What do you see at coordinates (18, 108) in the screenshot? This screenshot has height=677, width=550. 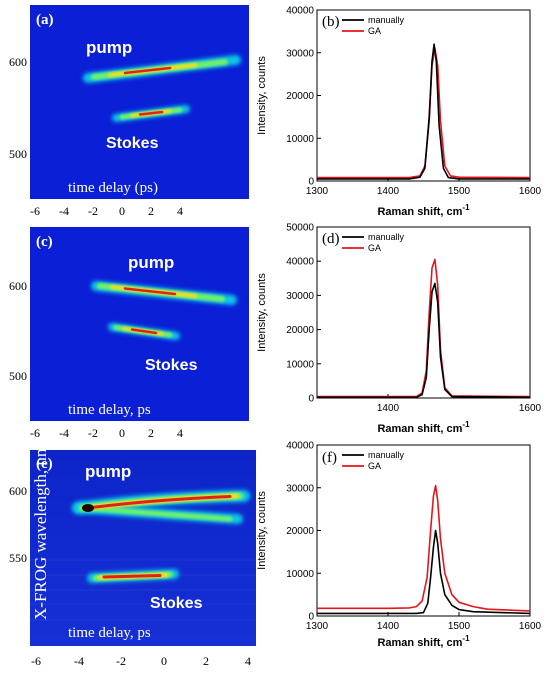 I see `frog-a-yticks: 600 500` at bounding box center [18, 108].